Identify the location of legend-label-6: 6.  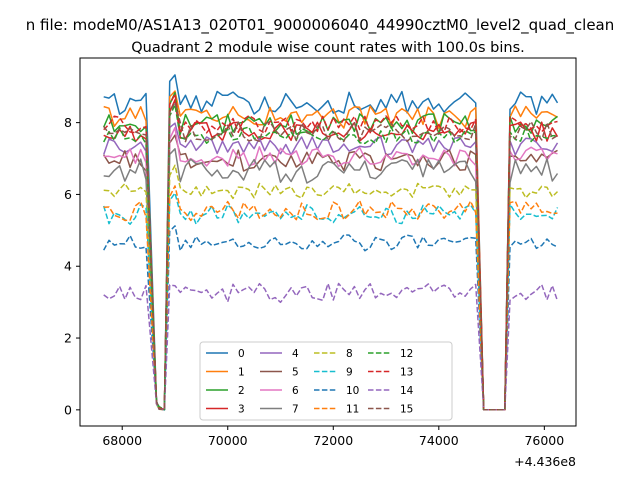
(295, 391).